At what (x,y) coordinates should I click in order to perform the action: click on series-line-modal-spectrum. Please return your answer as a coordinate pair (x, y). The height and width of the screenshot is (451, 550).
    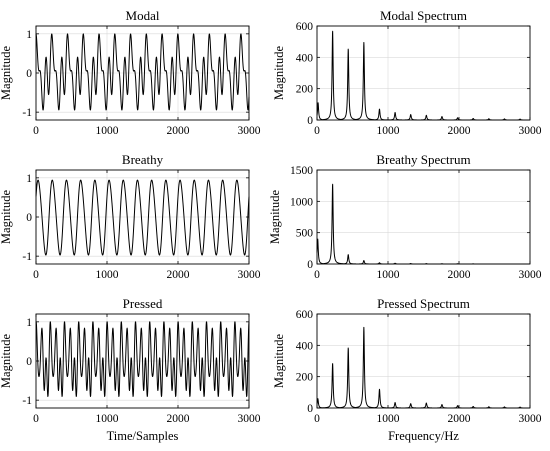
    Looking at the image, I should click on (423, 75).